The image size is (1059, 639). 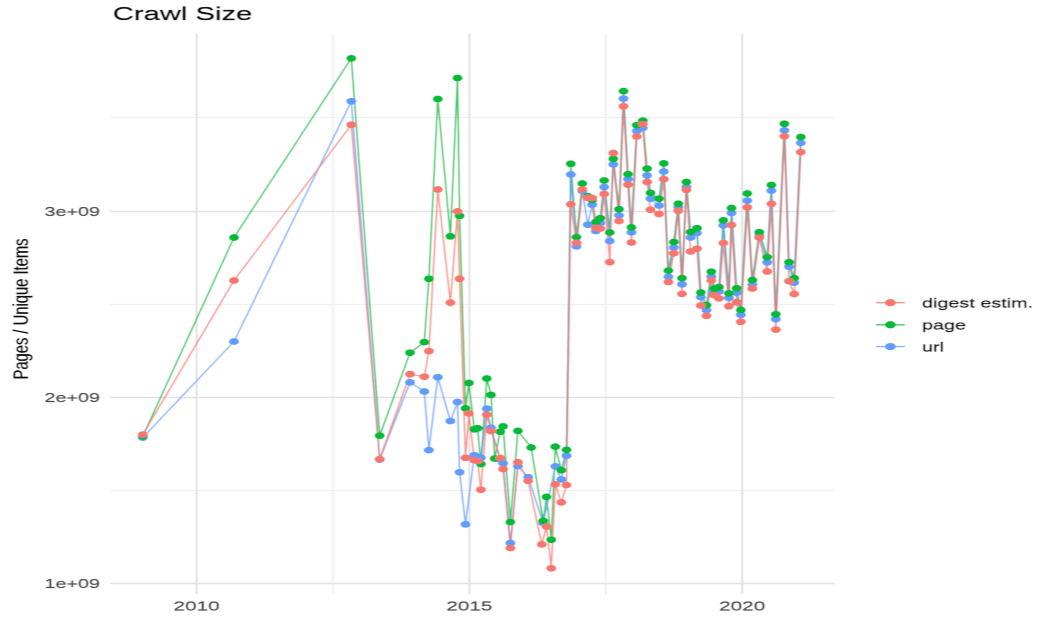 What do you see at coordinates (73, 397) in the screenshot?
I see `svg-text: 2e+09` at bounding box center [73, 397].